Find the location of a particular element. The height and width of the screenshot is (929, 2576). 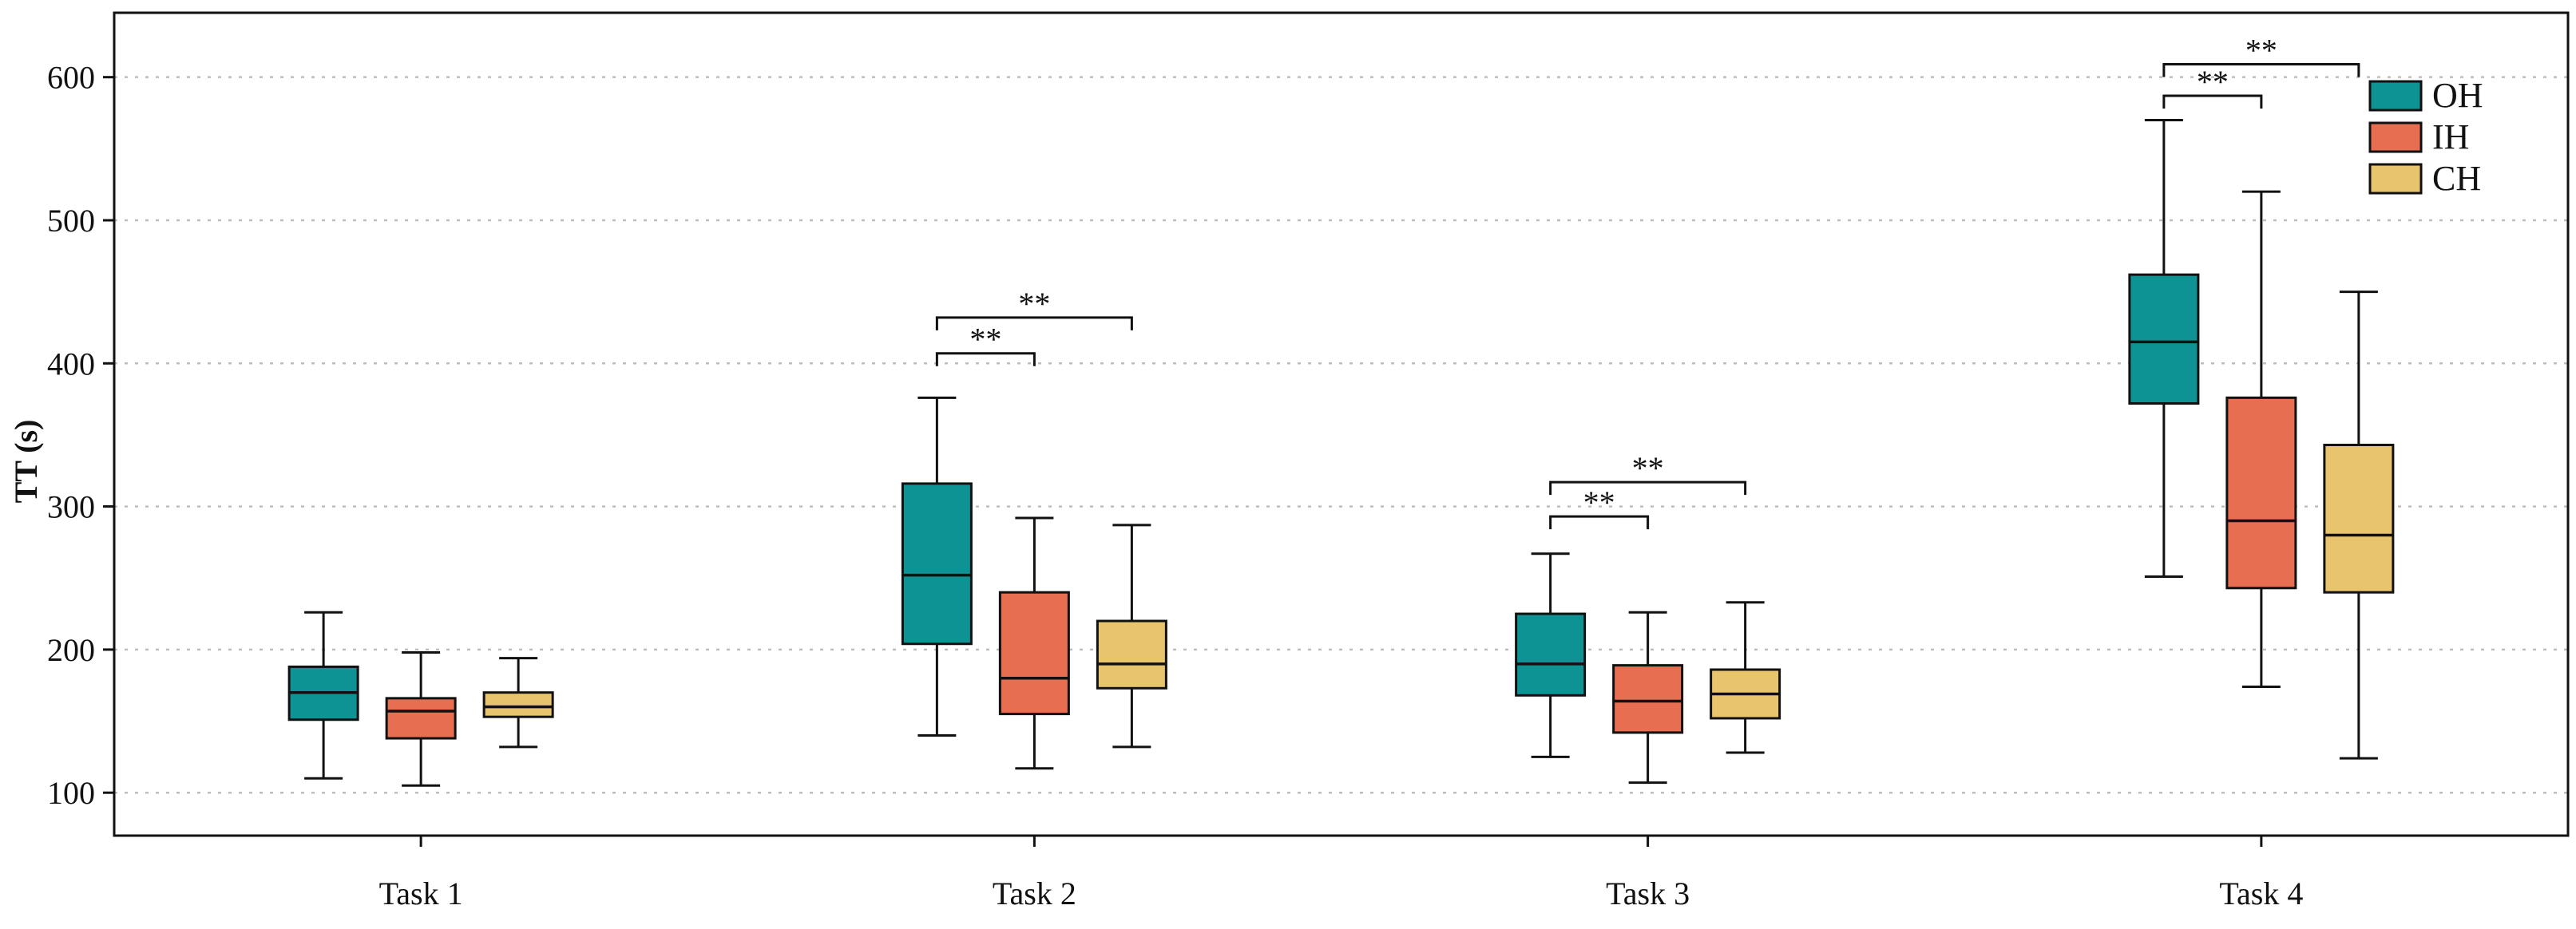

y-tick-label: 300 is located at coordinates (71, 507).